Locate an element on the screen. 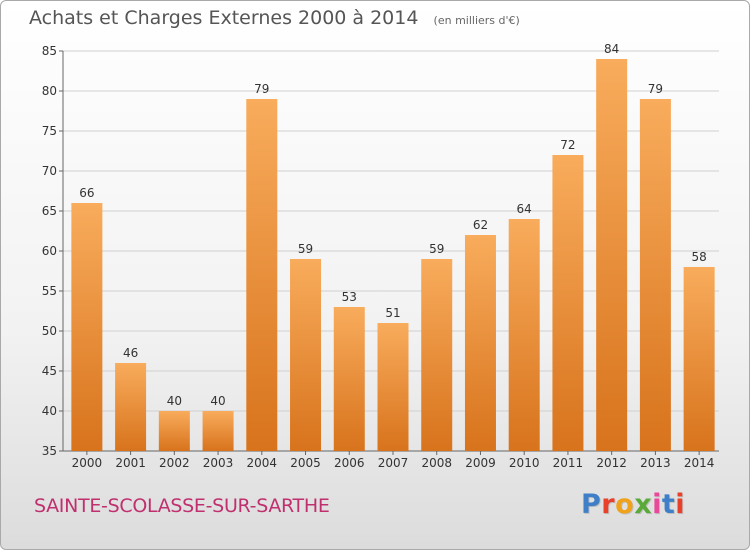 The height and width of the screenshot is (550, 750). data-label-2008: 59 is located at coordinates (436, 249).